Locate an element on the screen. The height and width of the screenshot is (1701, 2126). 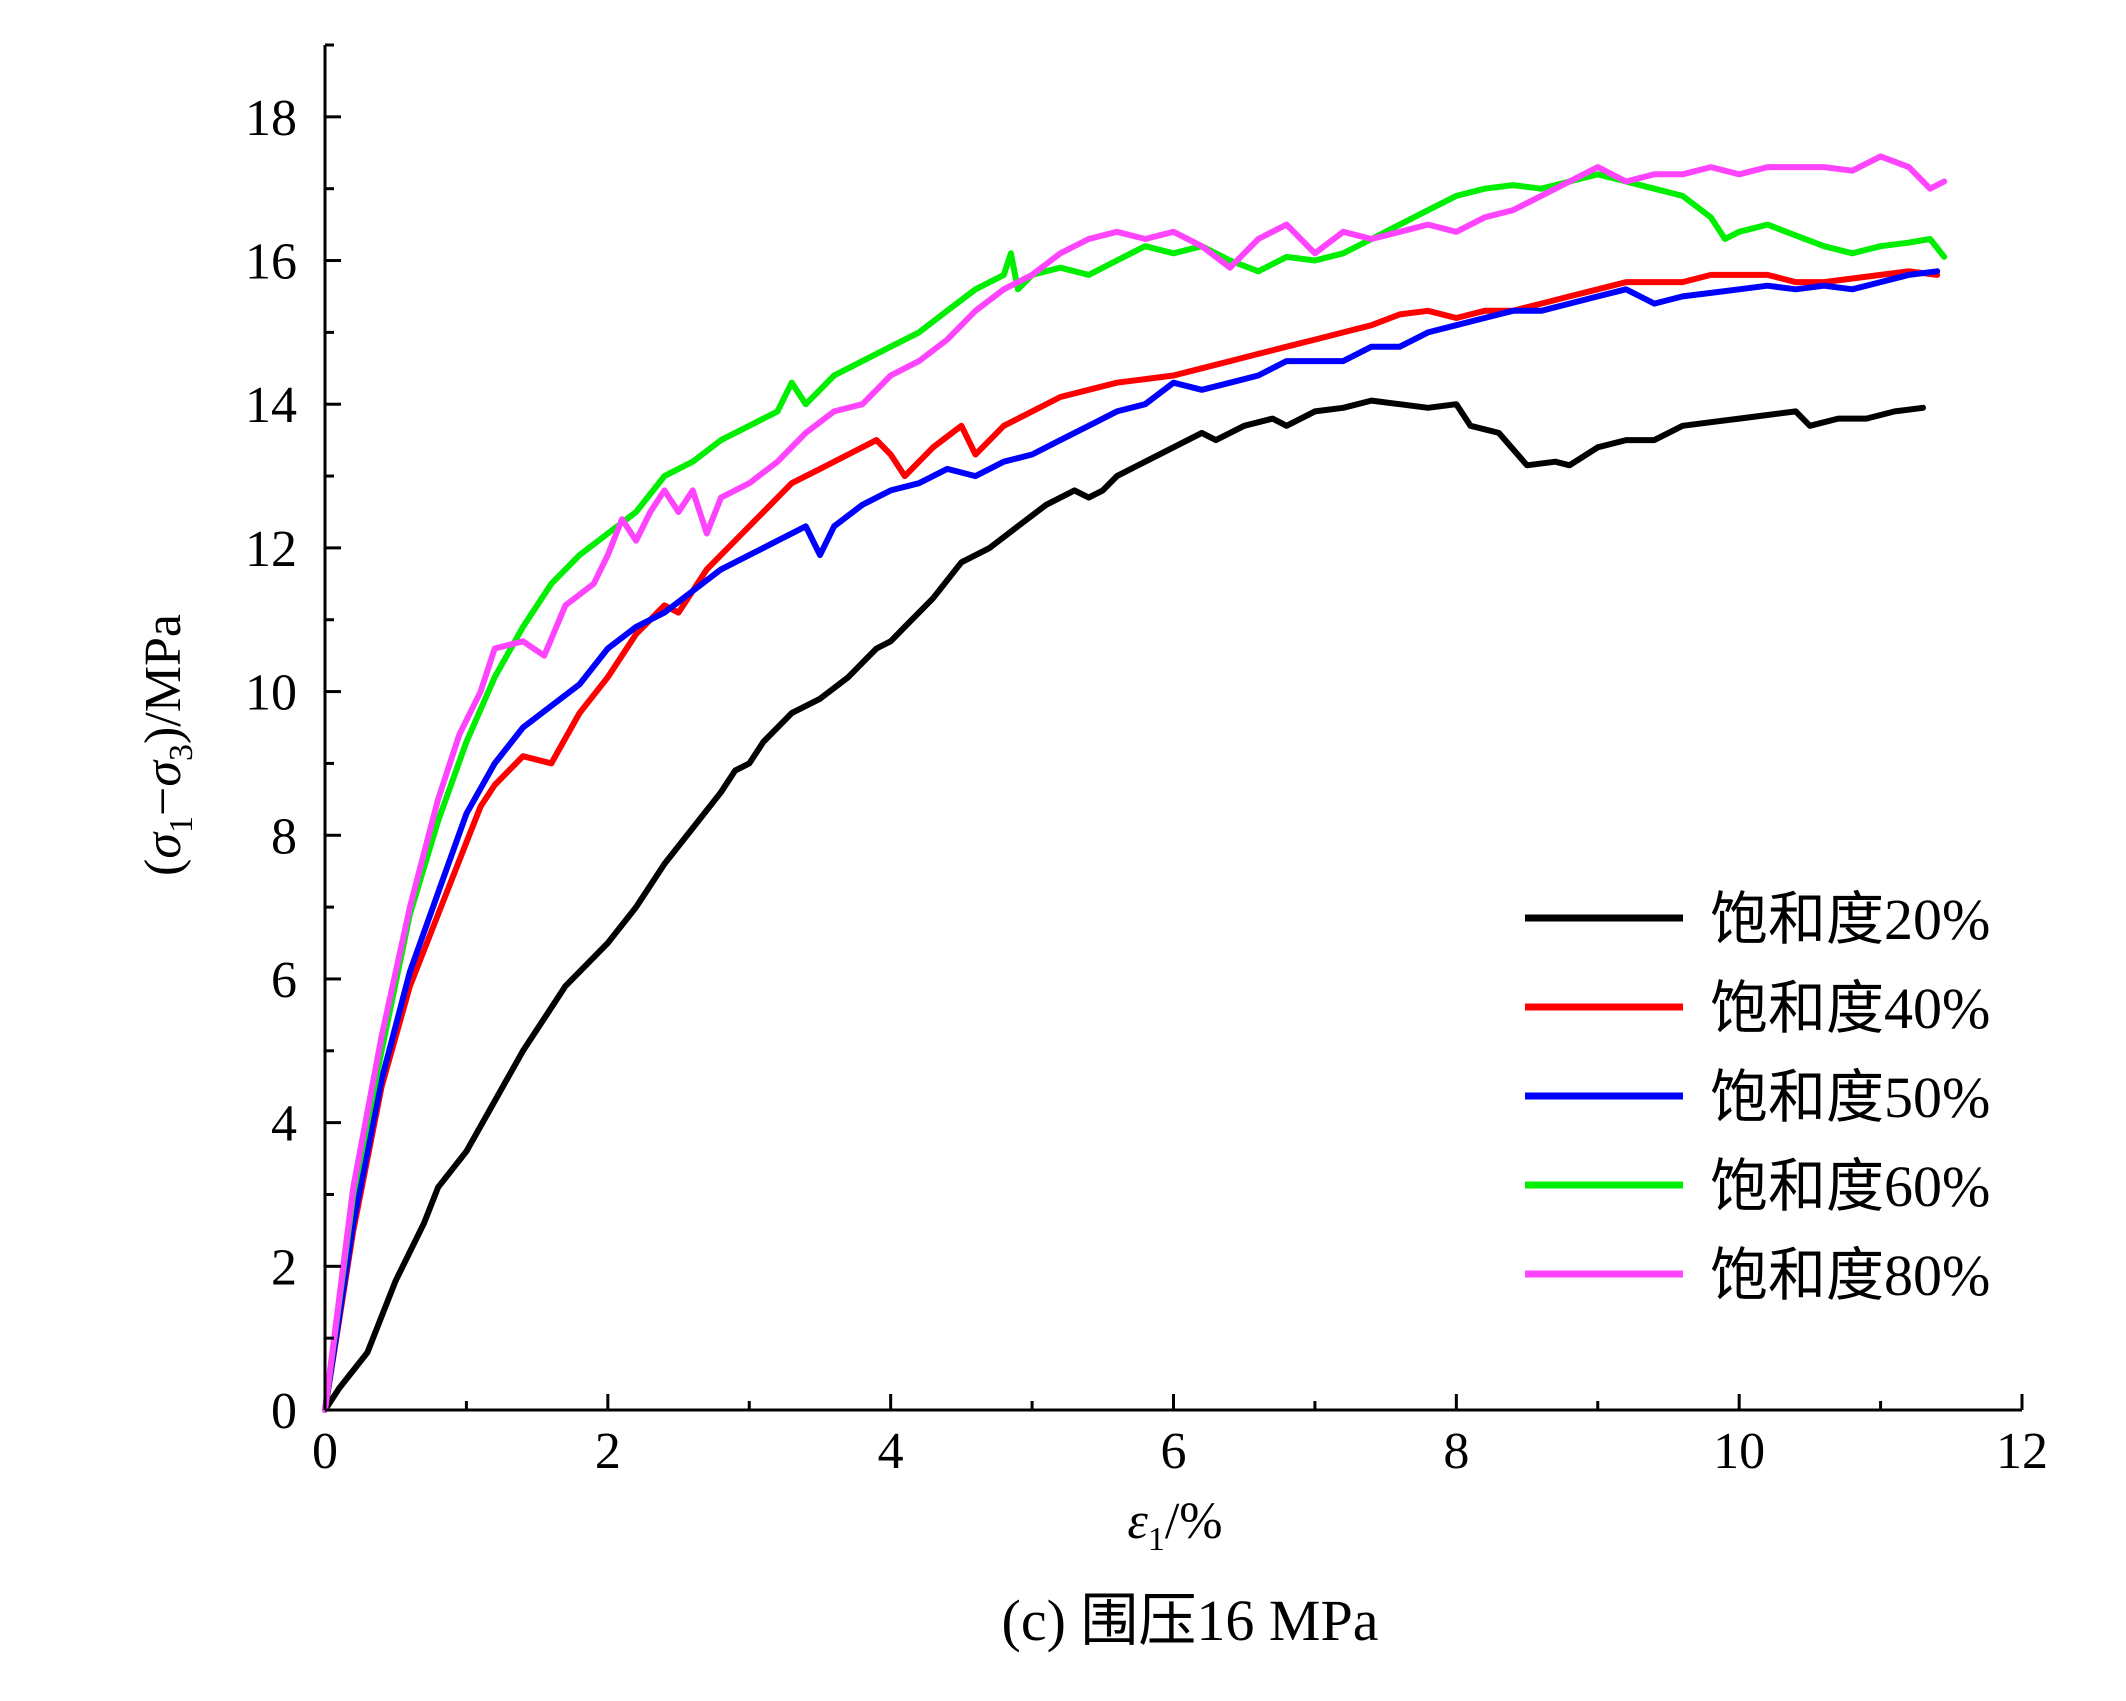
y-tick-label: 14 is located at coordinates (271, 405).